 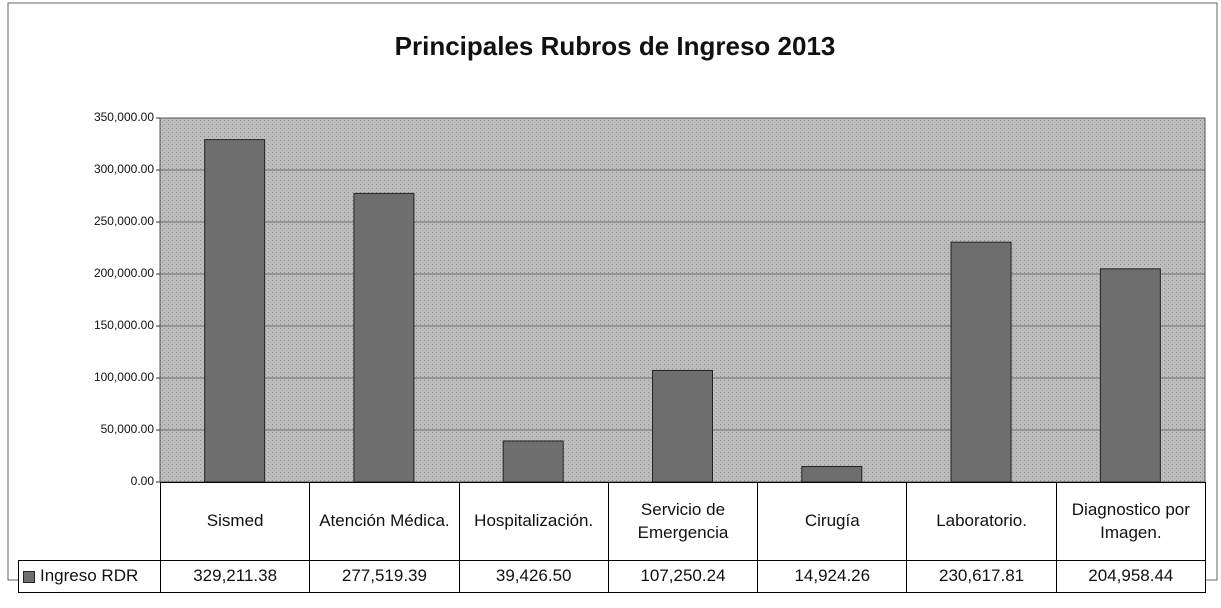 I want to click on category-cell: Servicio de Emergencia, so click(x=683, y=521).